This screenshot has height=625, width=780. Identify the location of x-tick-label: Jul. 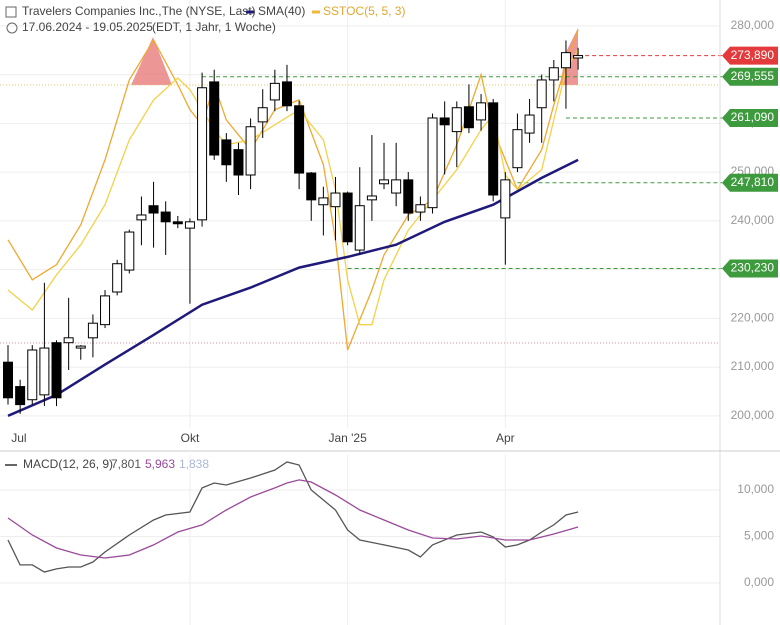
(18, 438).